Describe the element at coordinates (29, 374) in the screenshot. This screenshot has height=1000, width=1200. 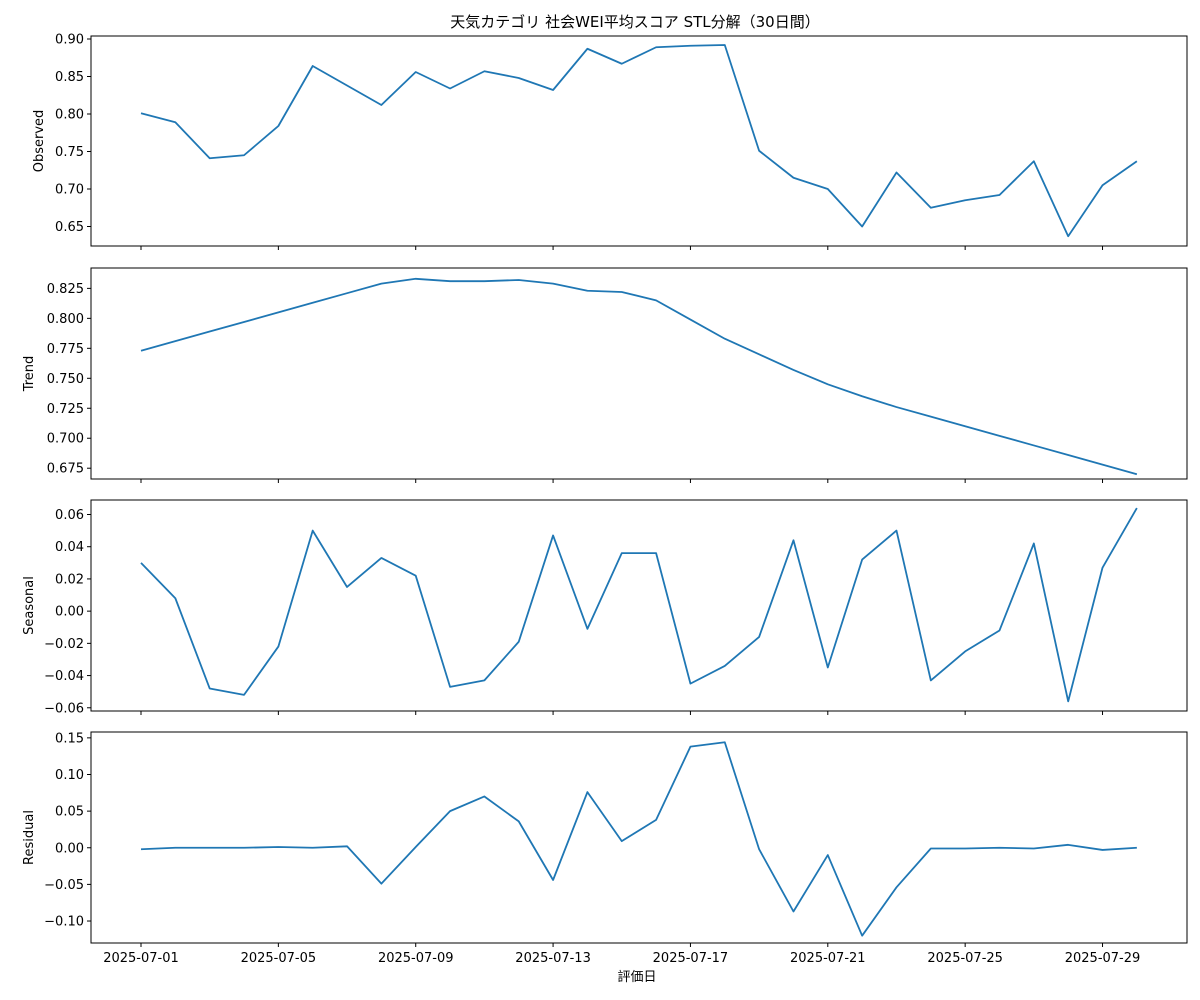
I see `y-axis-label-trend: Trend` at that location.